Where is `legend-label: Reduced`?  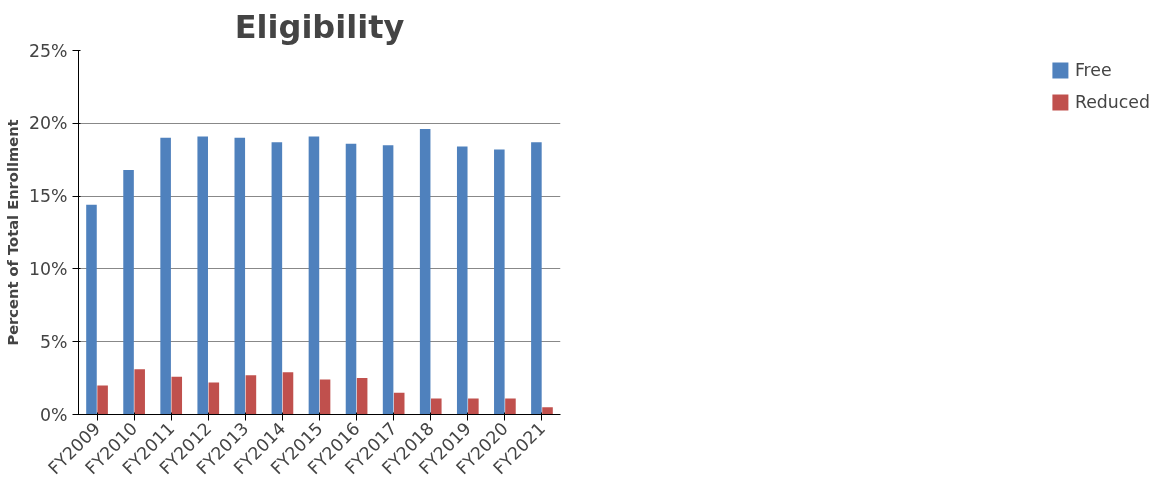
legend-label: Reduced is located at coordinates (1112, 102).